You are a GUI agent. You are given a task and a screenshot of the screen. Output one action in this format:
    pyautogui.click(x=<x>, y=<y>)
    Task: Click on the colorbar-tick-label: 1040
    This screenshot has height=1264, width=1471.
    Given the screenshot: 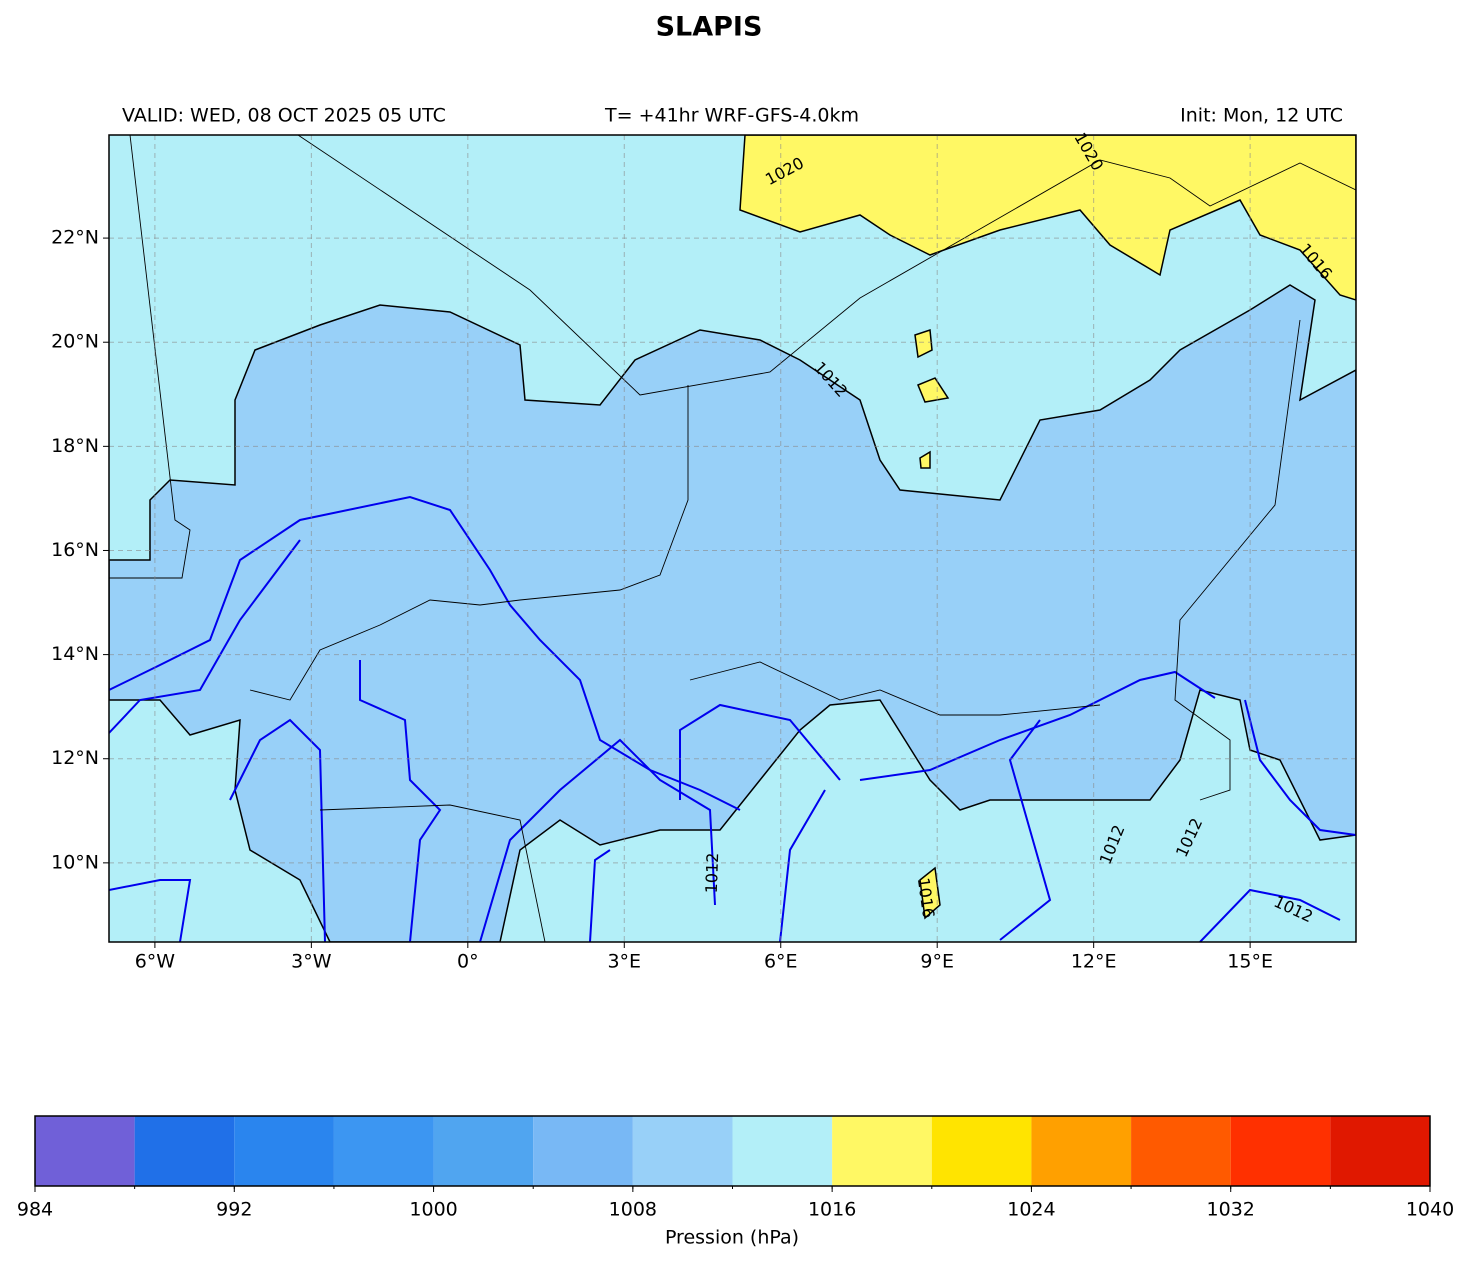 What is the action you would take?
    pyautogui.click(x=1430, y=1210)
    